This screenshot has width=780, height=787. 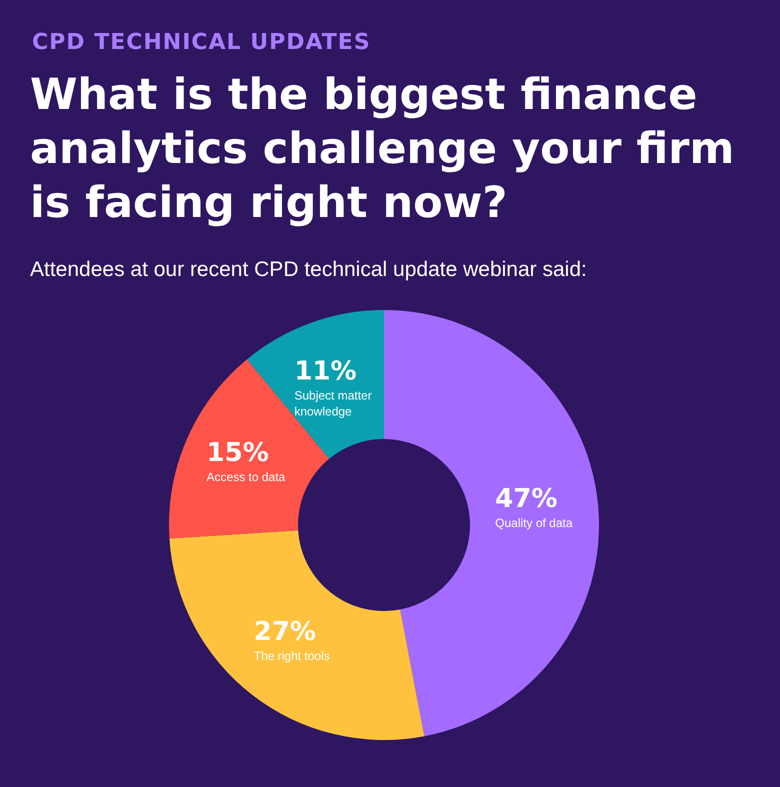 What do you see at coordinates (237, 453) in the screenshot?
I see `data-label: 15%` at bounding box center [237, 453].